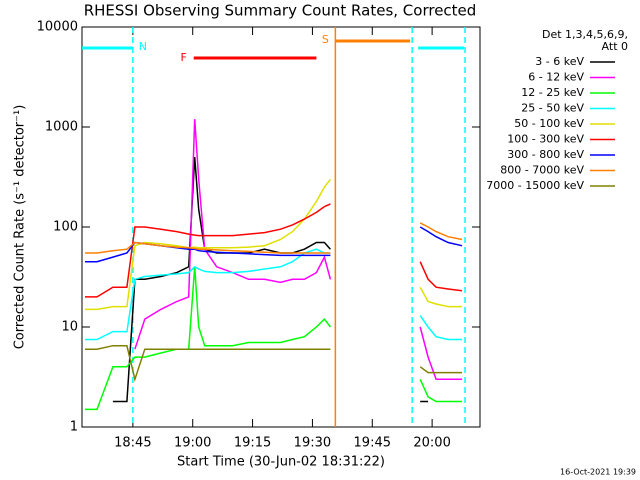 The image size is (640, 480). What do you see at coordinates (545, 139) in the screenshot?
I see `legend-label: 100 - 300 keV` at bounding box center [545, 139].